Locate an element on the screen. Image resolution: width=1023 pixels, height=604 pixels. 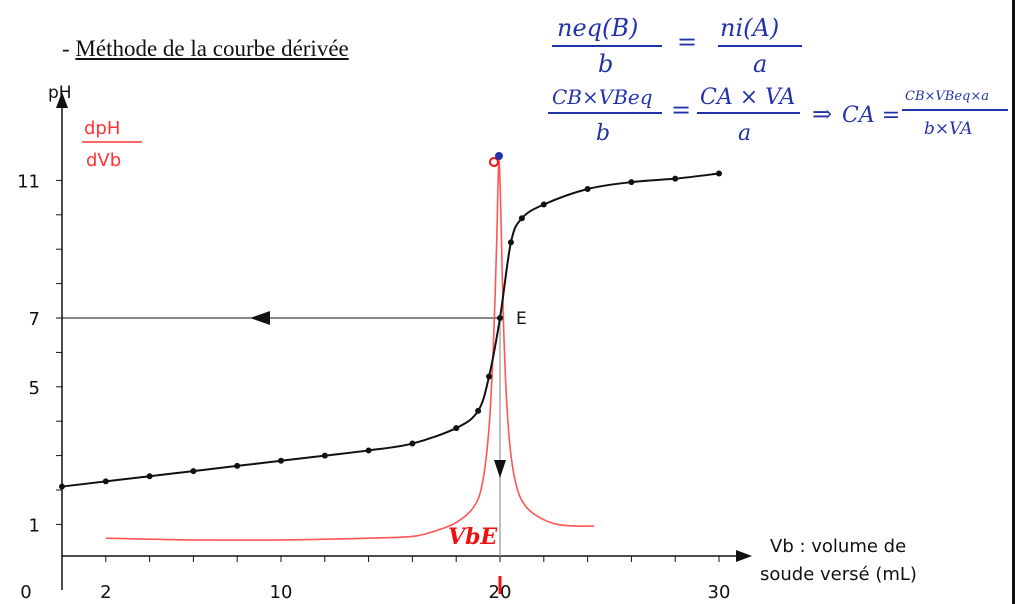
y2-axis-label-den: dVb is located at coordinates (103, 160).